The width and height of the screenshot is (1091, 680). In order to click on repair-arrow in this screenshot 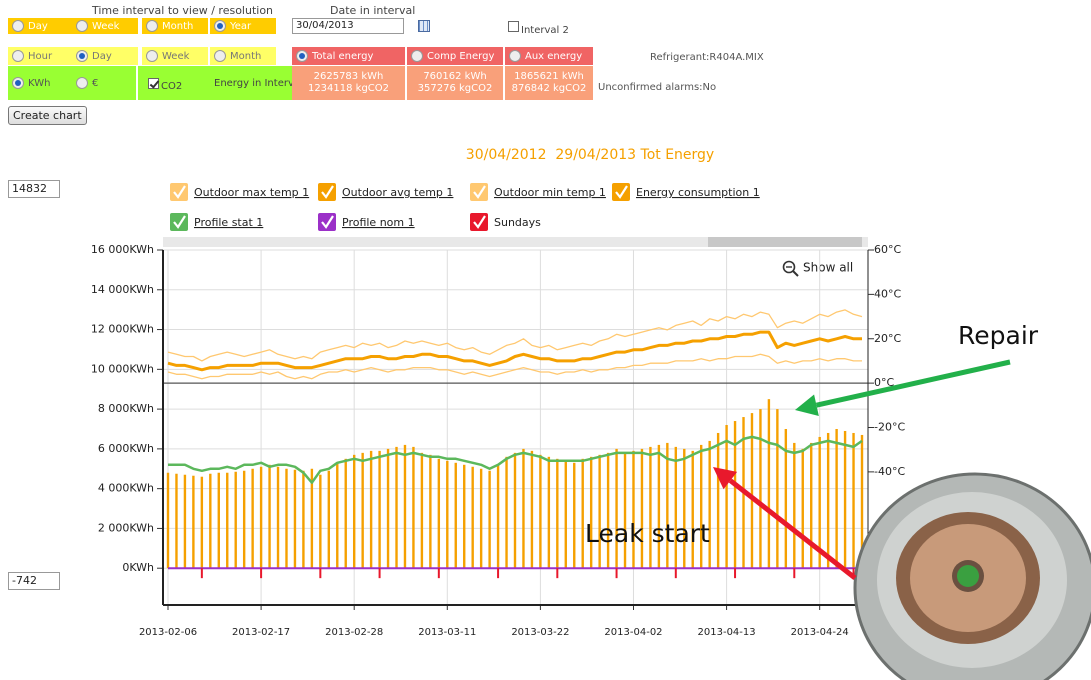, I will do `click(913, 383)`.